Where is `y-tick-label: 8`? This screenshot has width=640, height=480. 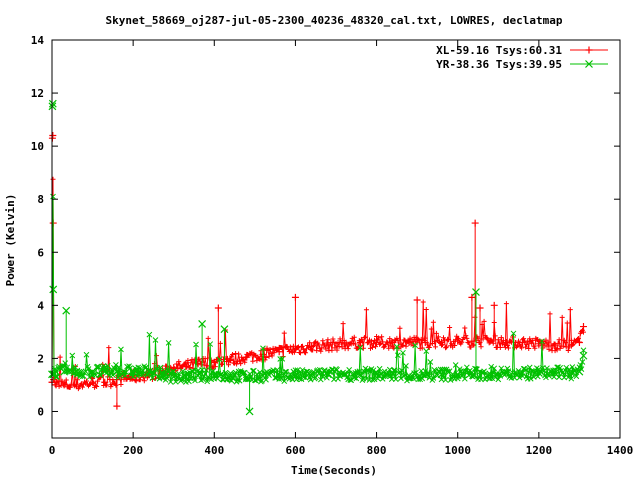
y-tick-label: 8 is located at coordinates (40, 199).